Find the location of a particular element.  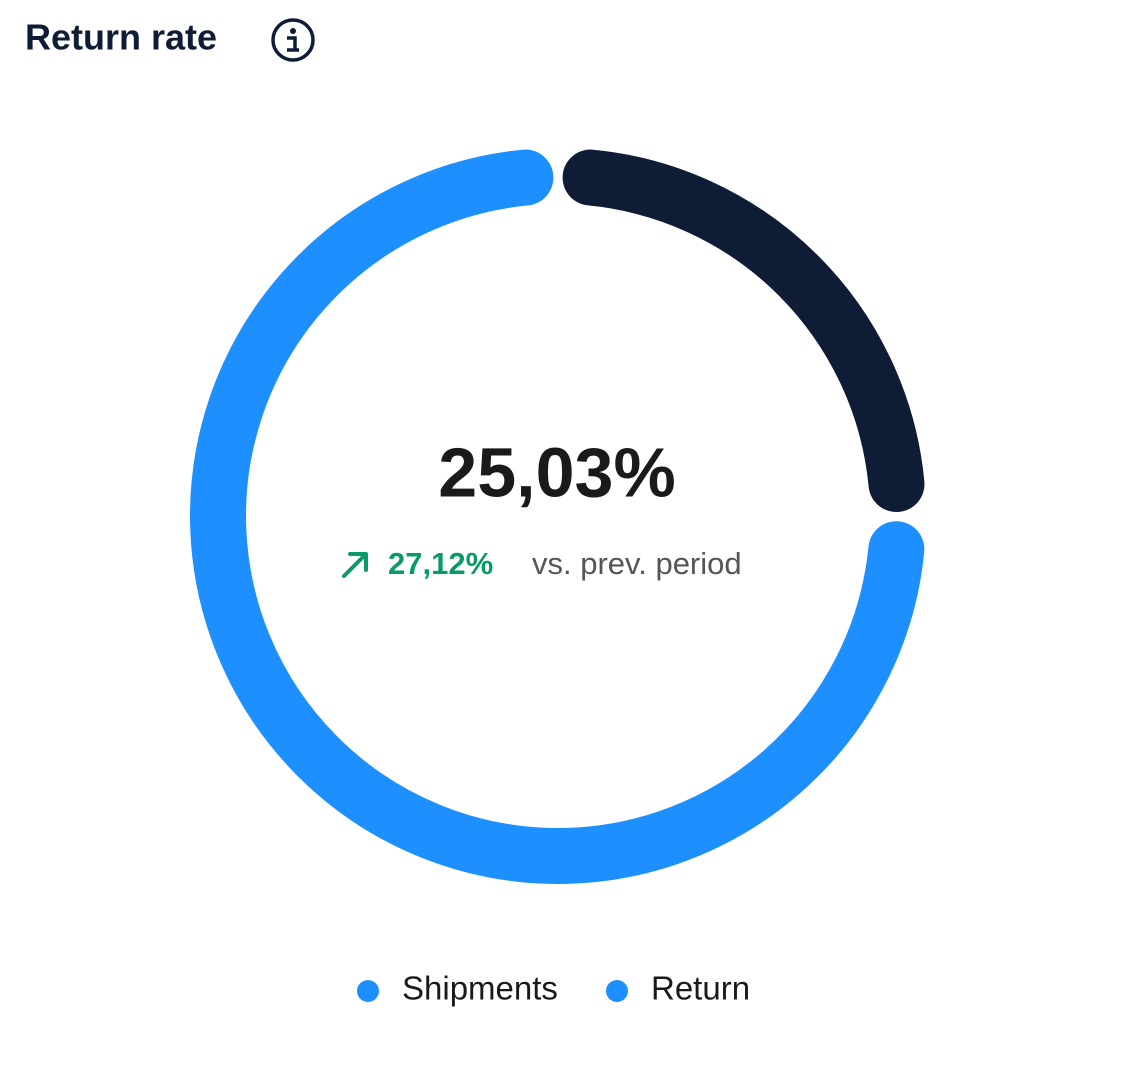

change-value: 27,12% is located at coordinates (440, 563).